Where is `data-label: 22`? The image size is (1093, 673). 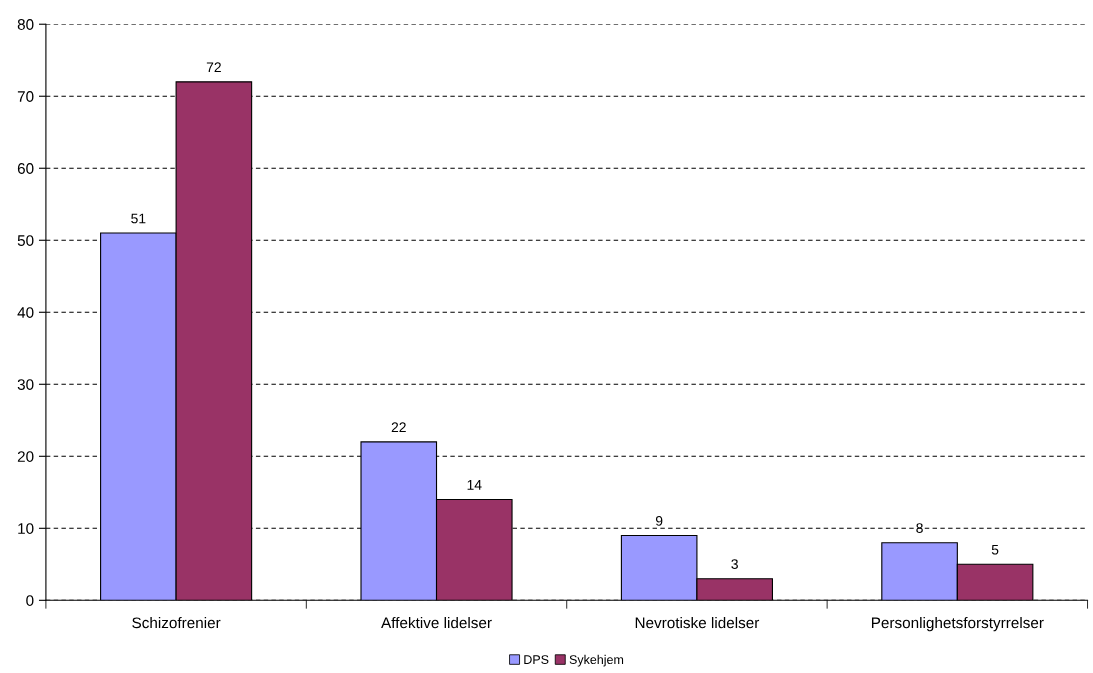
data-label: 22 is located at coordinates (398, 427).